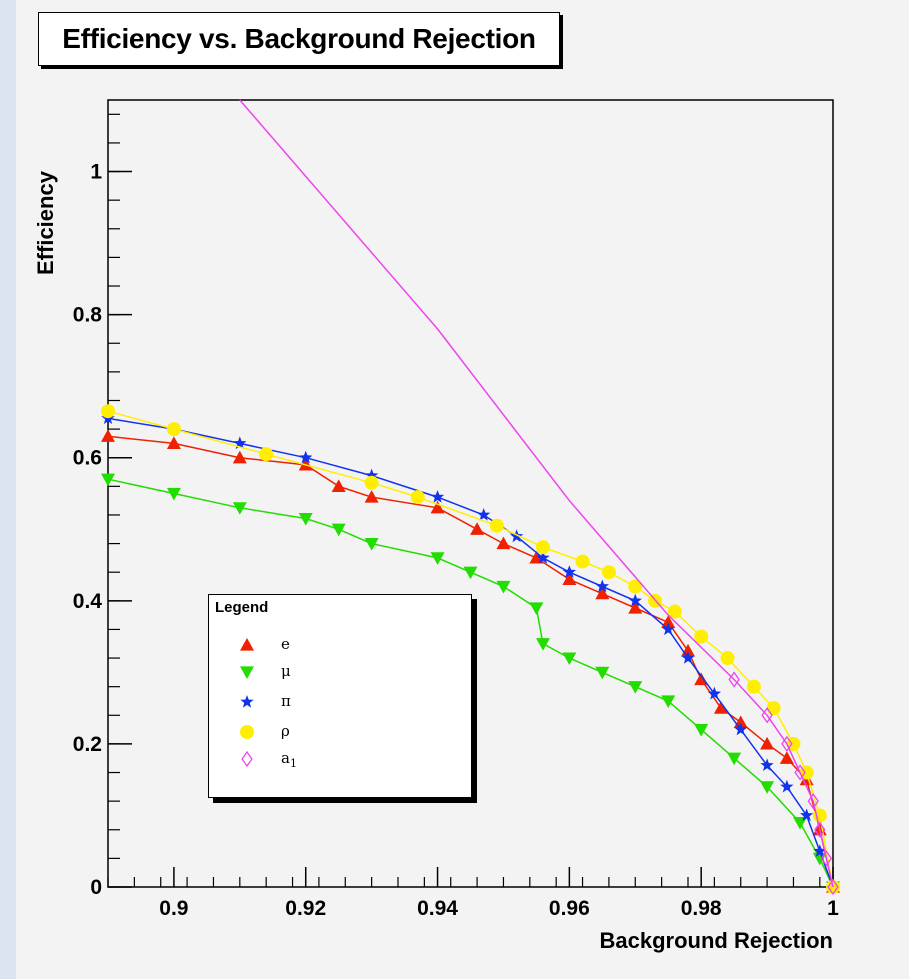  I want to click on x-tick-label: 0.96, so click(569, 908).